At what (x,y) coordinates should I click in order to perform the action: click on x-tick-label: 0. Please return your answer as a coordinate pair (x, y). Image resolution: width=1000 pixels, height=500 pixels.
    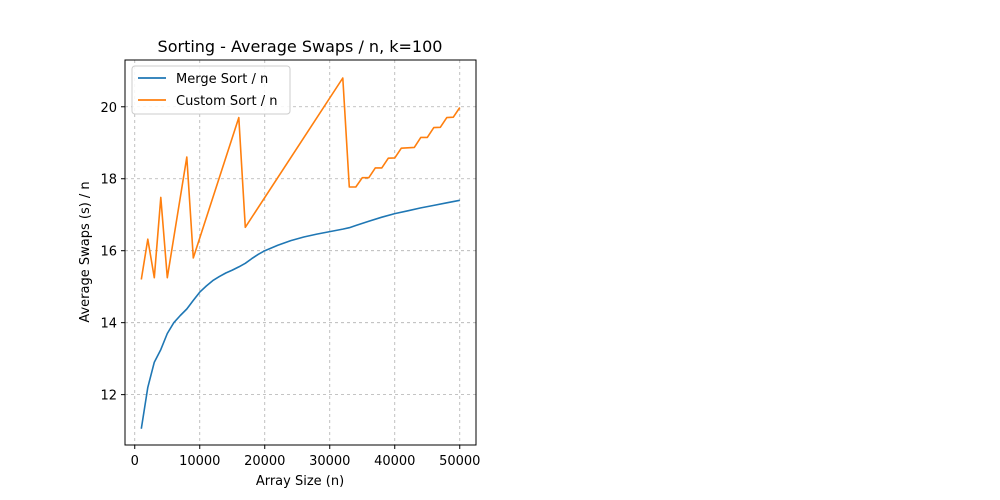
    Looking at the image, I should click on (135, 461).